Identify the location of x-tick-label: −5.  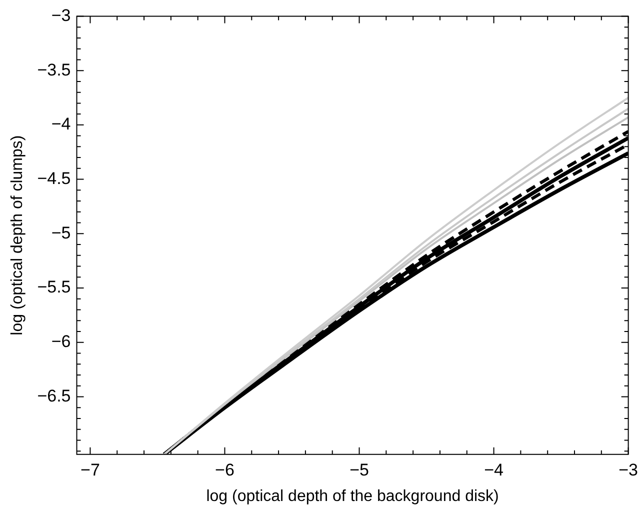
(359, 470).